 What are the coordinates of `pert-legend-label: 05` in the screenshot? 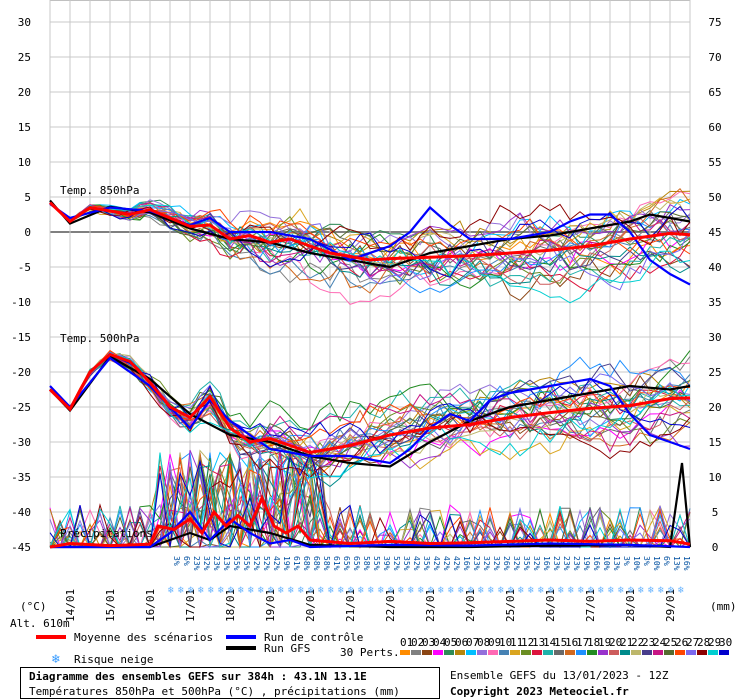 It's located at (450, 642).